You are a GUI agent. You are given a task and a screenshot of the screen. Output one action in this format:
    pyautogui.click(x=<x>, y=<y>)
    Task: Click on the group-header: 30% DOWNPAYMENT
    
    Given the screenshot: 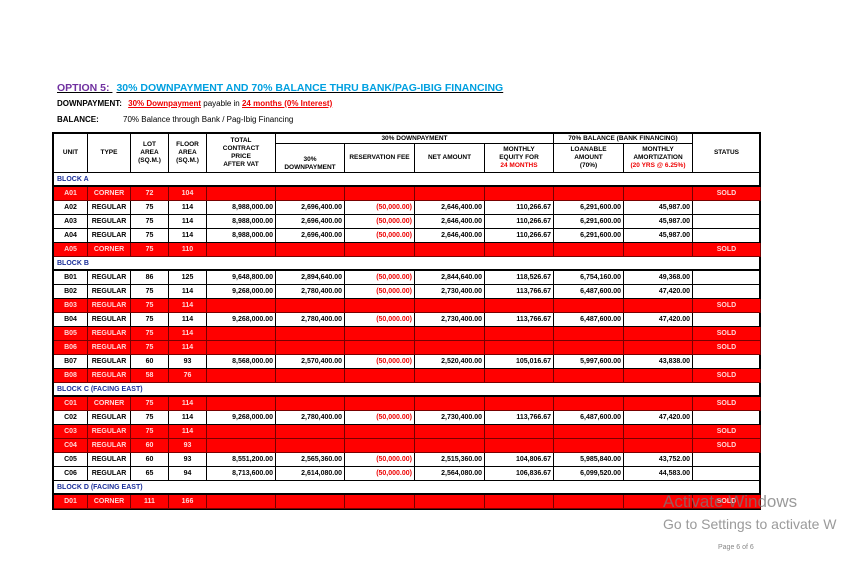 What is the action you would take?
    pyautogui.click(x=415, y=139)
    